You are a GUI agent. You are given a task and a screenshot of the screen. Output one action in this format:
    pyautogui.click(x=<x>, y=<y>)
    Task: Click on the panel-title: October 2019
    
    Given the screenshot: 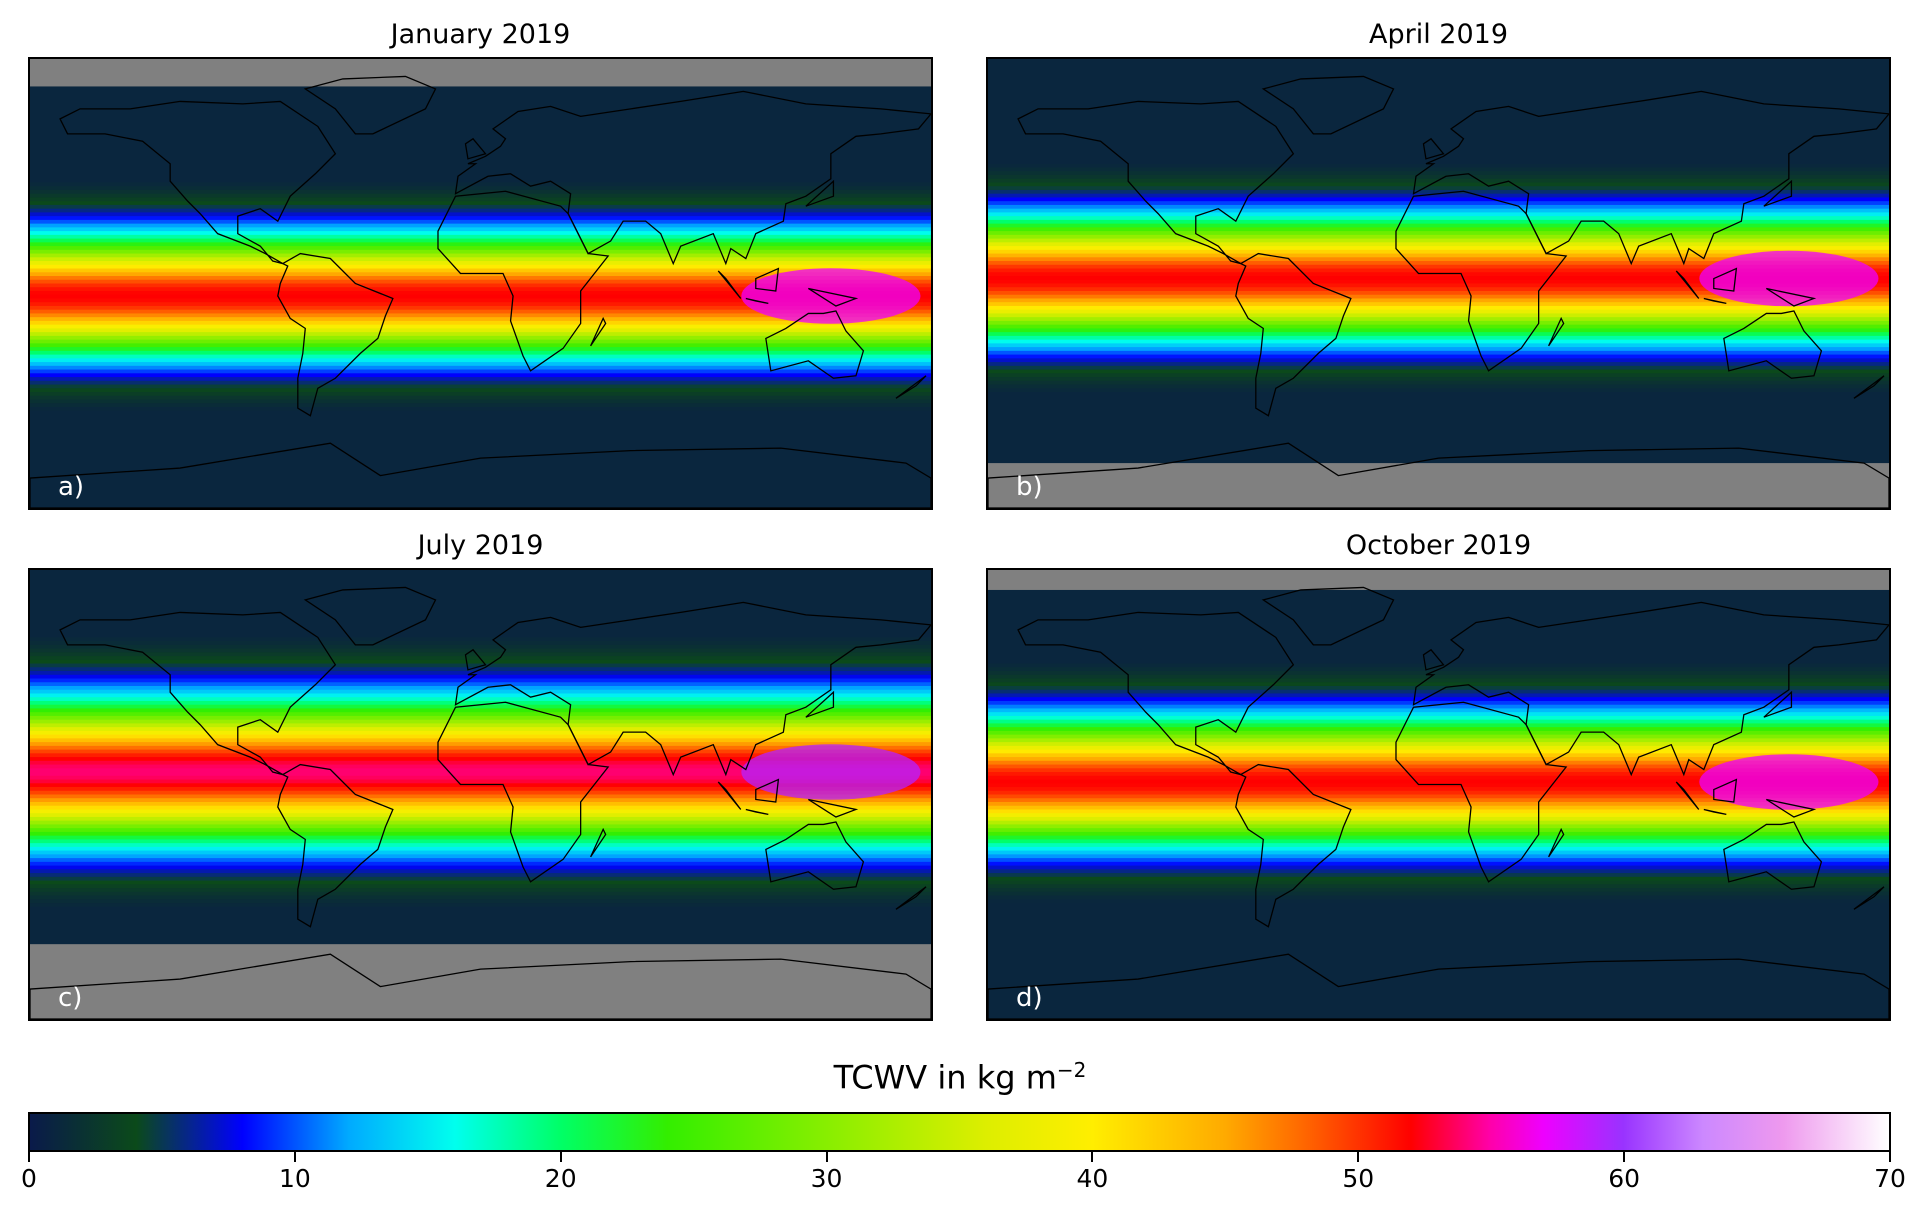 What is the action you would take?
    pyautogui.click(x=1438, y=545)
    